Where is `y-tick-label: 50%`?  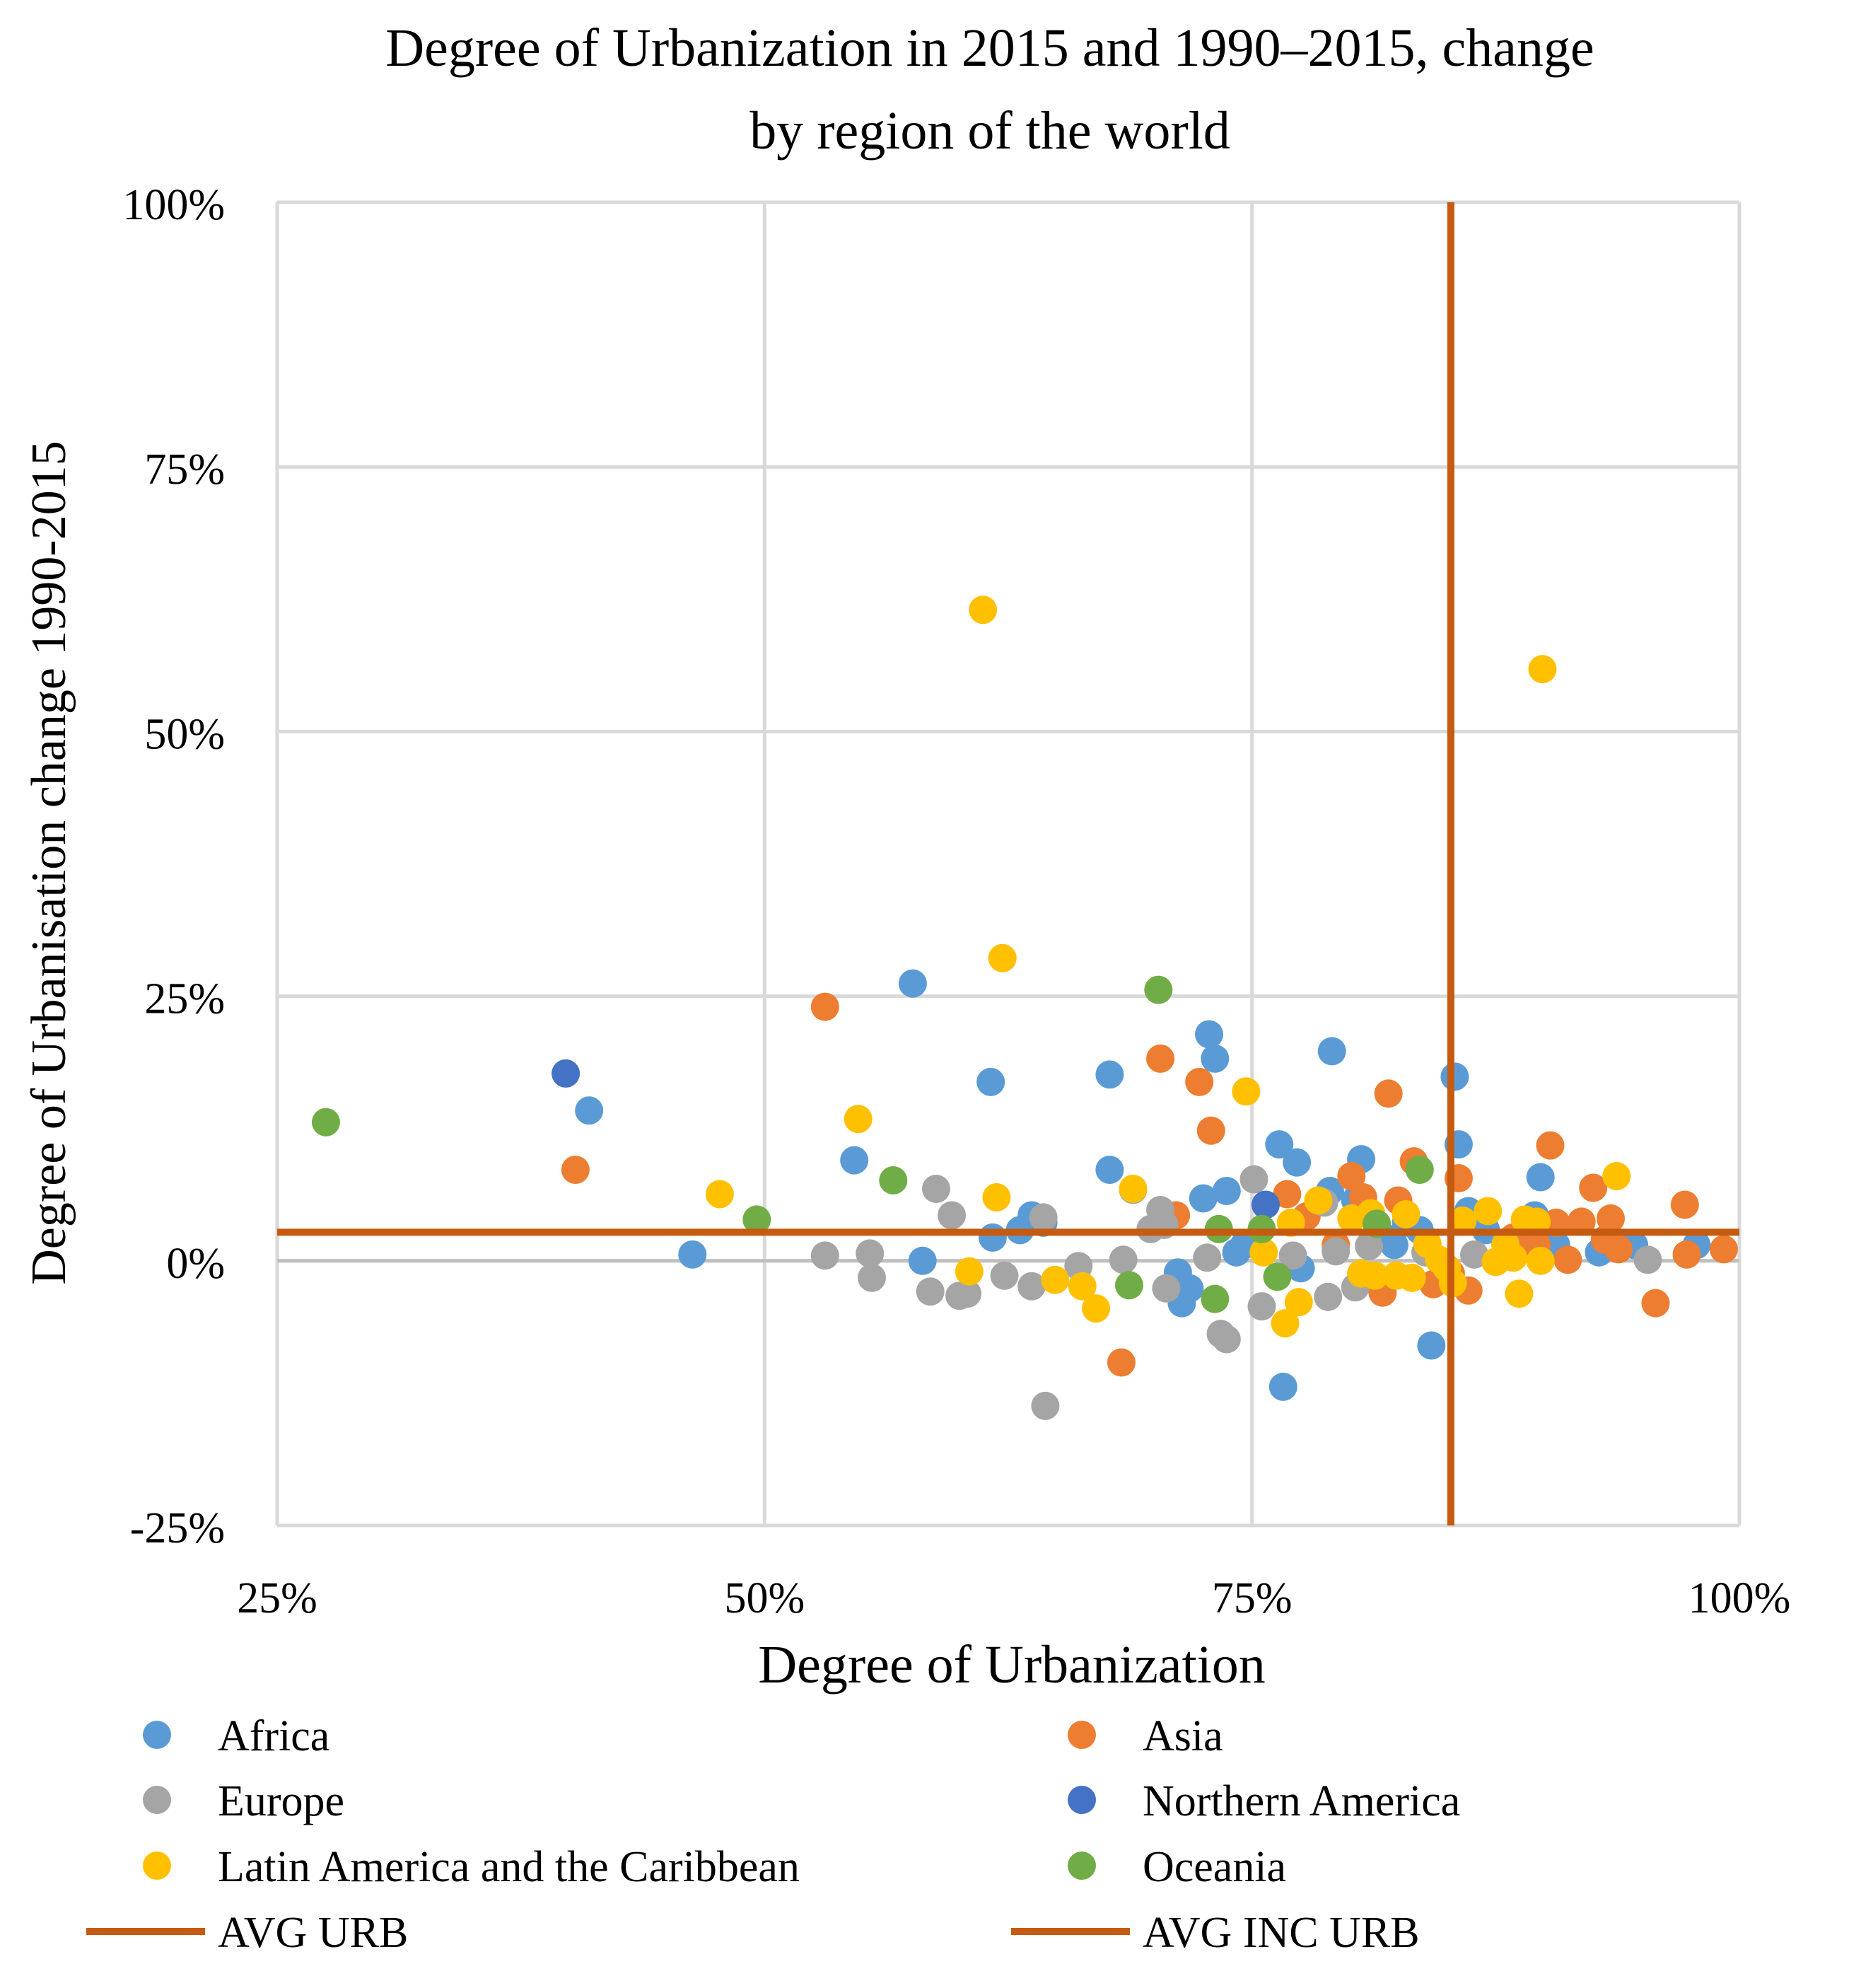
y-tick-label: 50% is located at coordinates (184, 734).